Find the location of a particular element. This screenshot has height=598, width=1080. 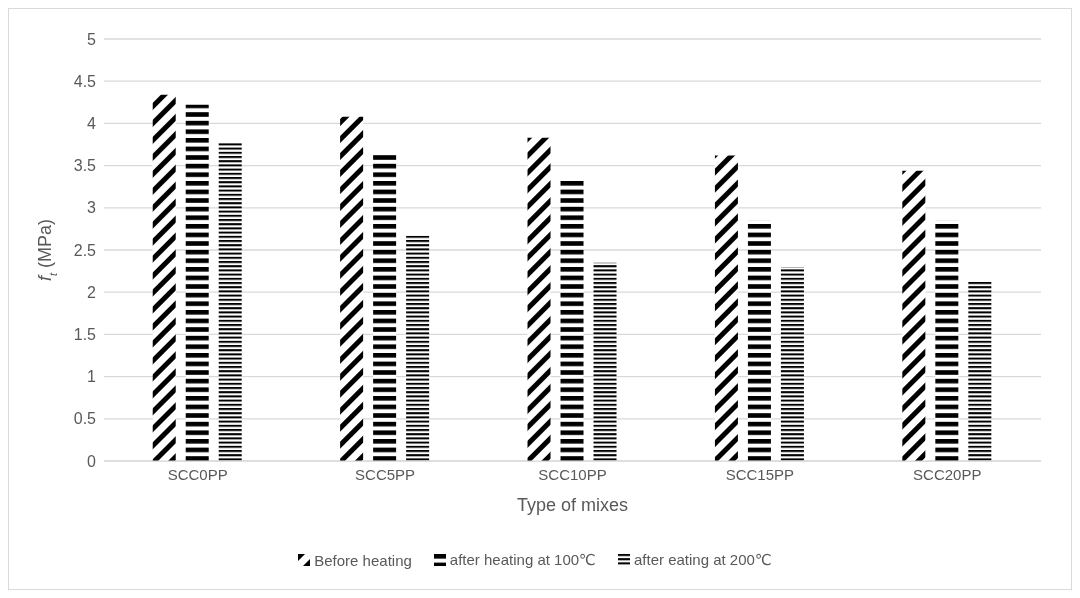

x-tick-label: SCC15PP is located at coordinates (760, 474).